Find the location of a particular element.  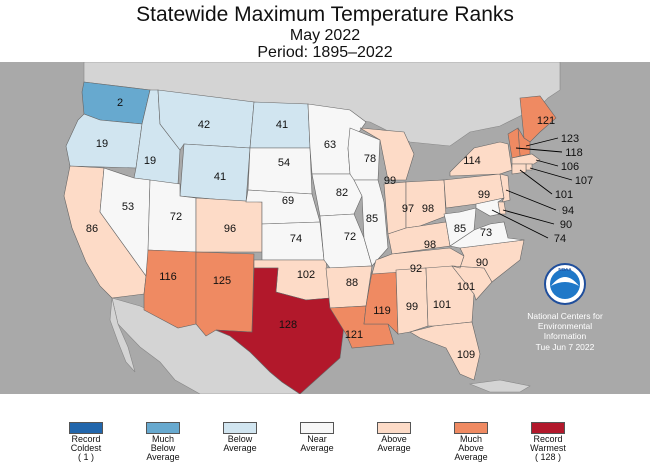

noaa-logo: NOAA is located at coordinates (565, 284).